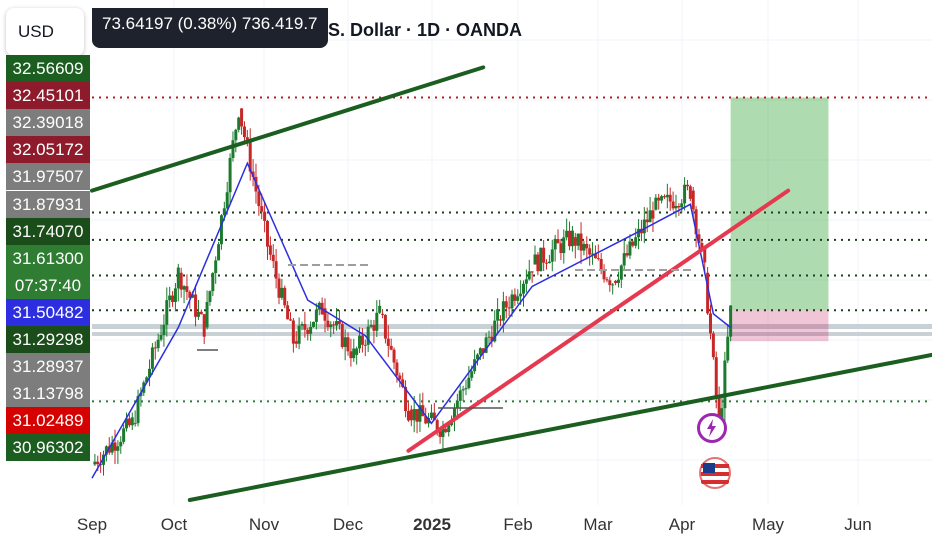 This screenshot has width=932, height=550. What do you see at coordinates (48, 150) in the screenshot?
I see `price-tag: 32.05172` at bounding box center [48, 150].